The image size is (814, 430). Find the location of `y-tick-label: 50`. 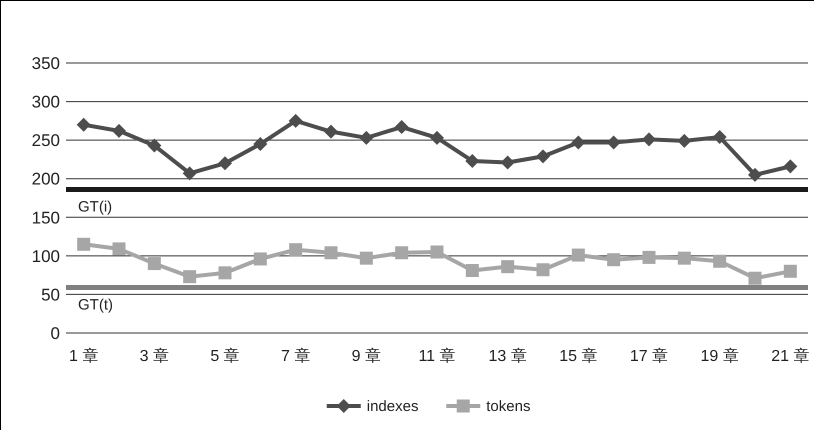

y-tick-label: 50 is located at coordinates (50, 294).